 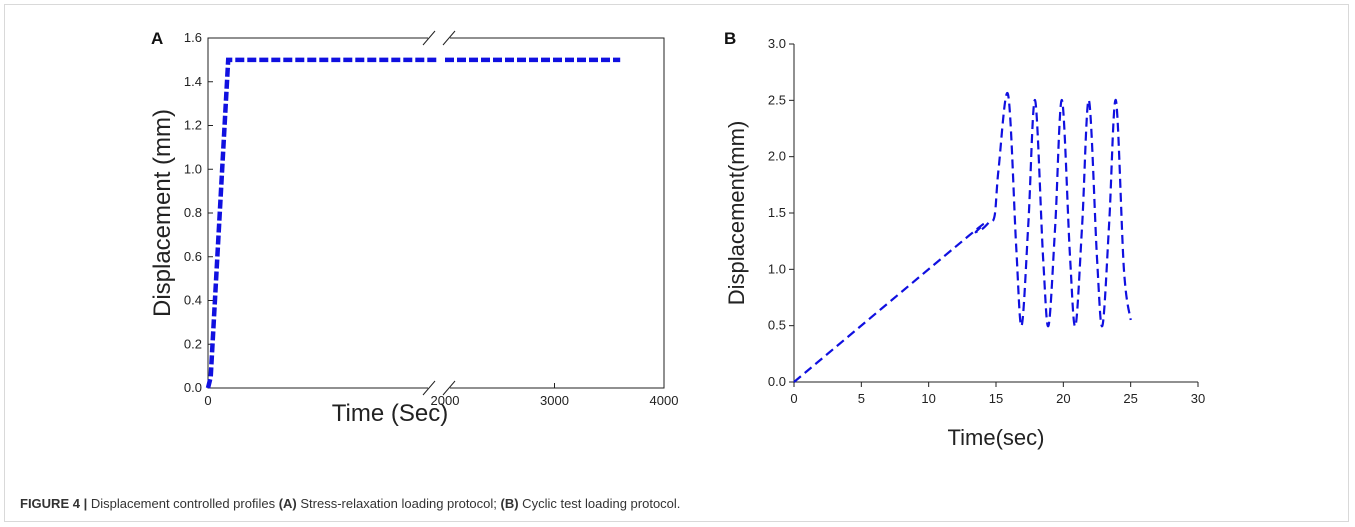 What do you see at coordinates (777, 99) in the screenshot?
I see `panel-b-y-tick-label: 2.5` at bounding box center [777, 99].